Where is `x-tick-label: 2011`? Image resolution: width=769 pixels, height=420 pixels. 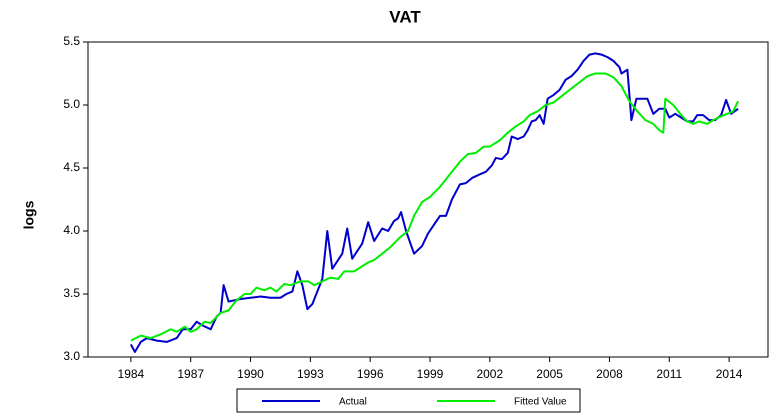
x-tick-label: 2011 is located at coordinates (669, 374).